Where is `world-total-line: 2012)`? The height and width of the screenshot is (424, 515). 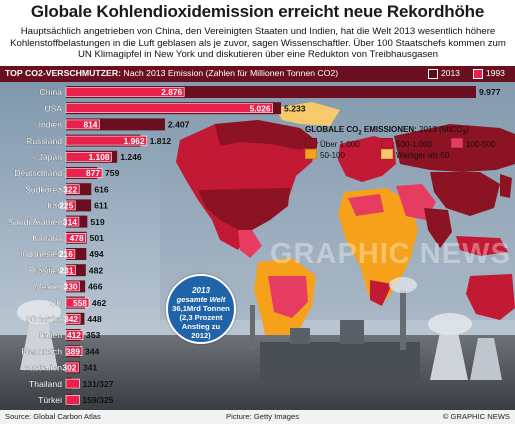
world-total-line: 2012) is located at coordinates (201, 335).